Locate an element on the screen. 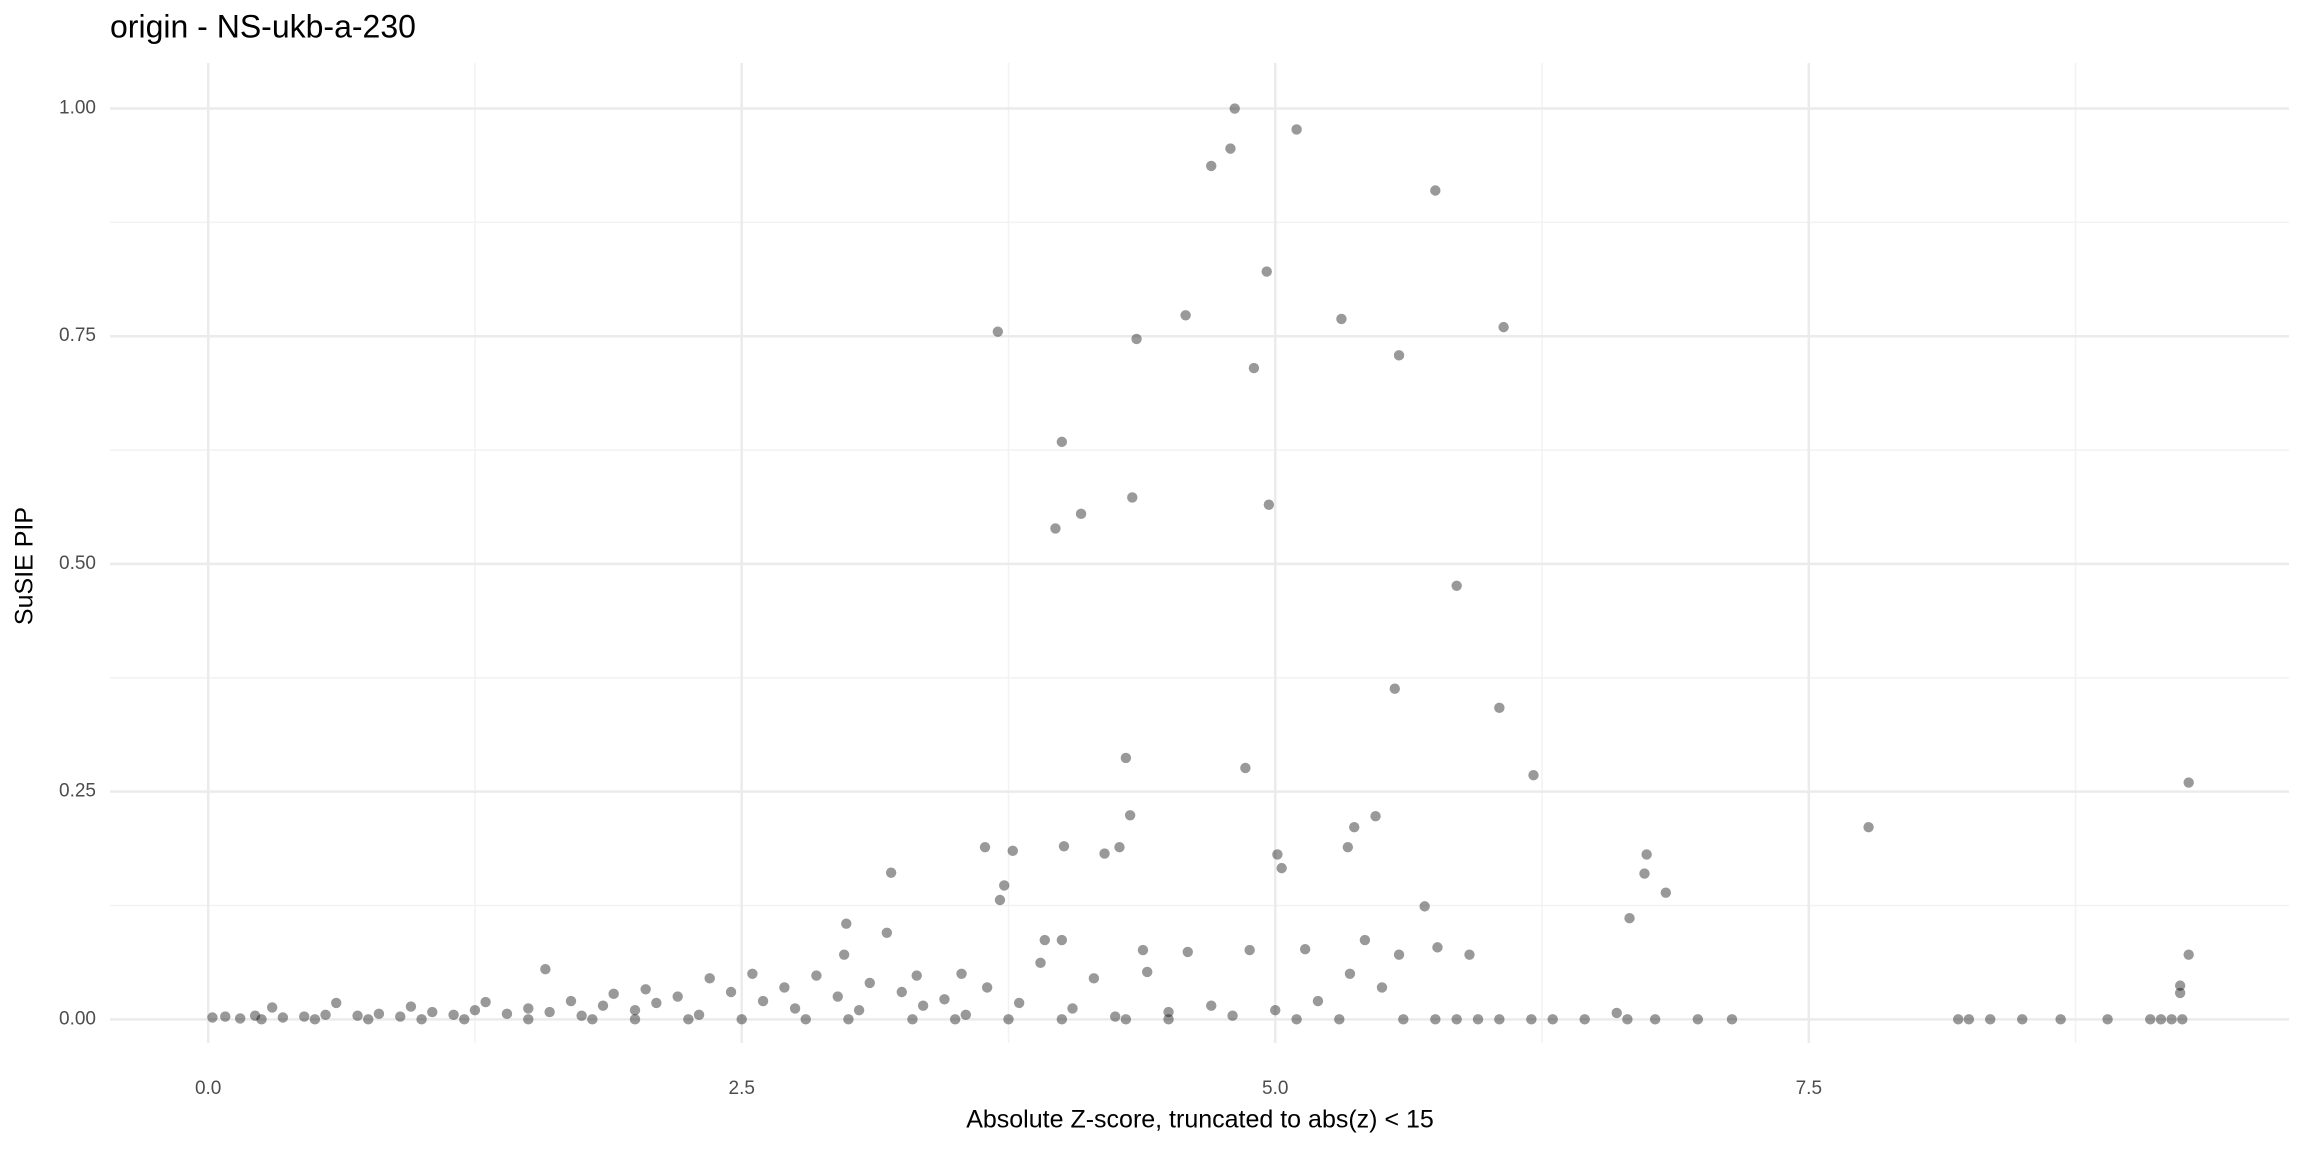  y-tick-label: 0.25 is located at coordinates (77, 791).